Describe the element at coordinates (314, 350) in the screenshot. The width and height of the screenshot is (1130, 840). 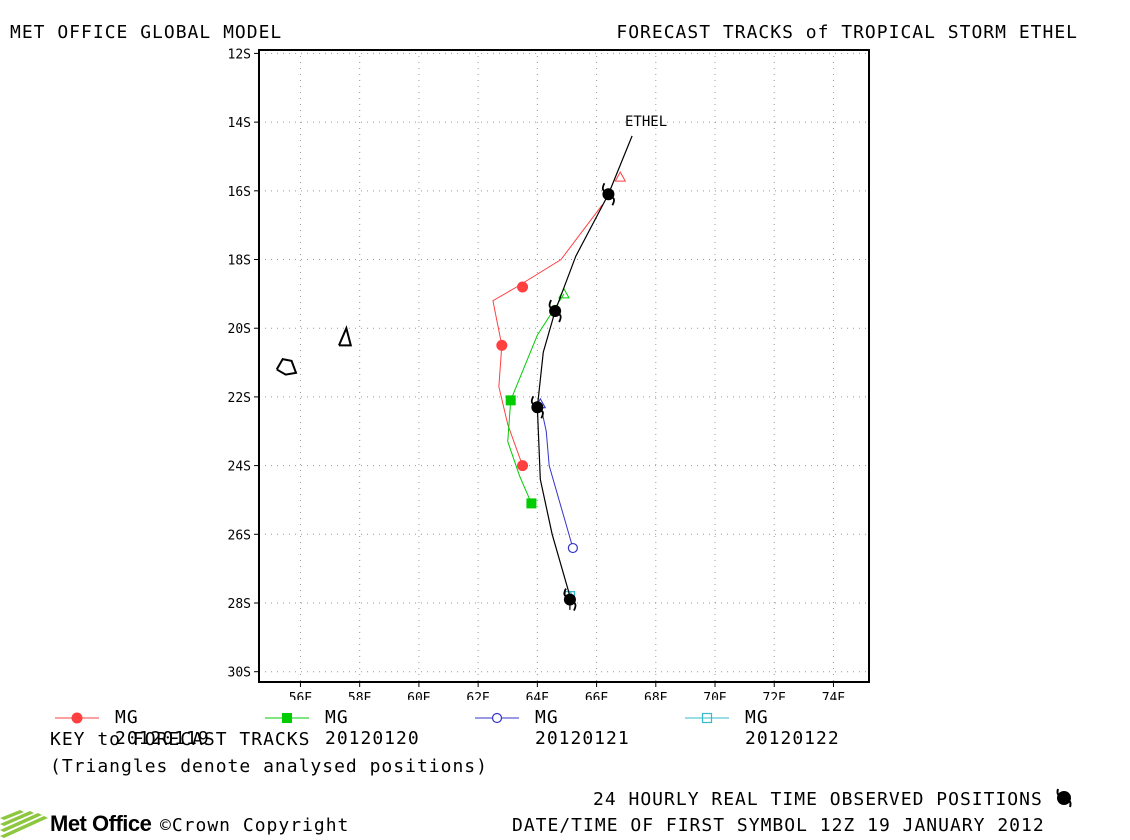
I see `islands` at that location.